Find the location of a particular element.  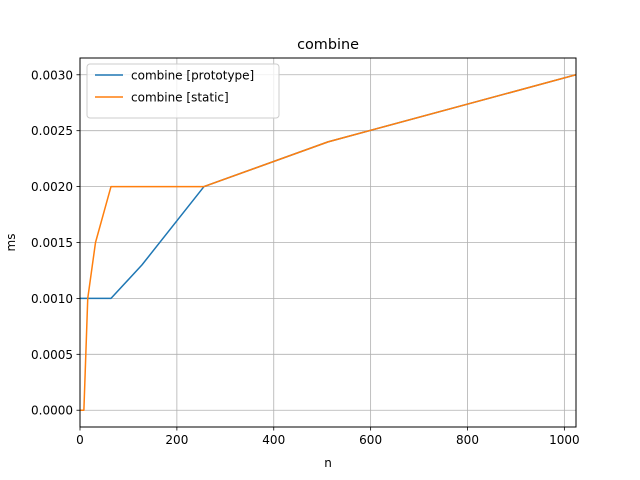

legend: combine [prototype] combine [static] is located at coordinates (183, 91).